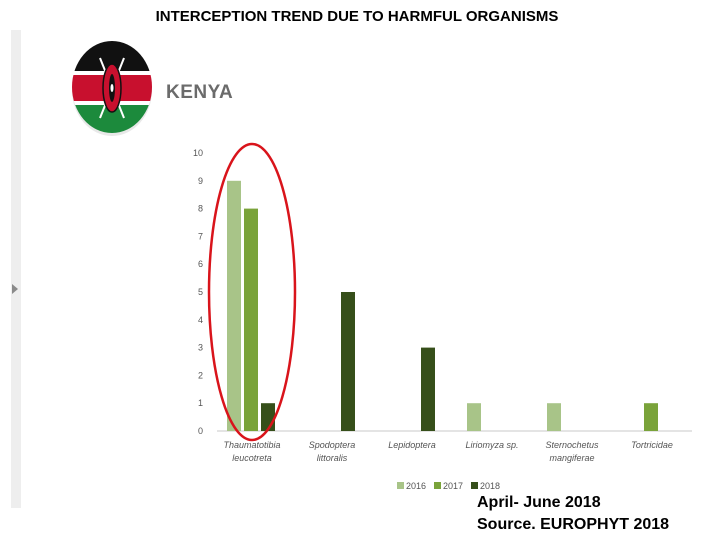 The image size is (720, 540). I want to click on x-tick-label: Spodoptera, so click(332, 445).